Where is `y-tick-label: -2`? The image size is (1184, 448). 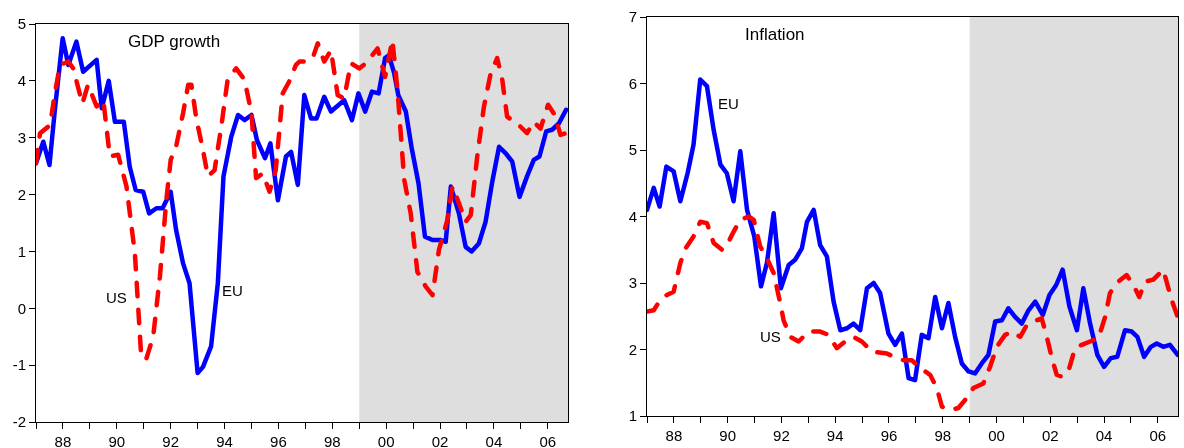 y-tick-label: -2 is located at coordinates (19, 422).